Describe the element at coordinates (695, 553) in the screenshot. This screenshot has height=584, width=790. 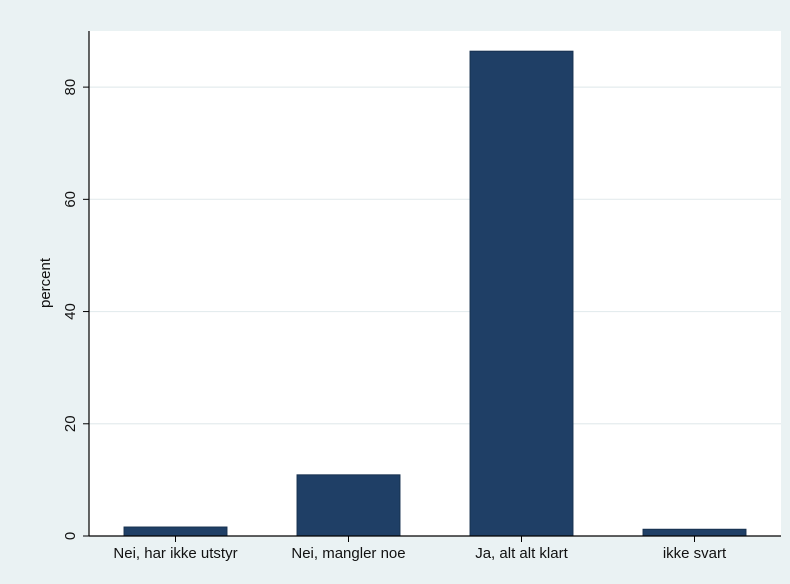
I see `x-tick-label: ikke svart` at that location.